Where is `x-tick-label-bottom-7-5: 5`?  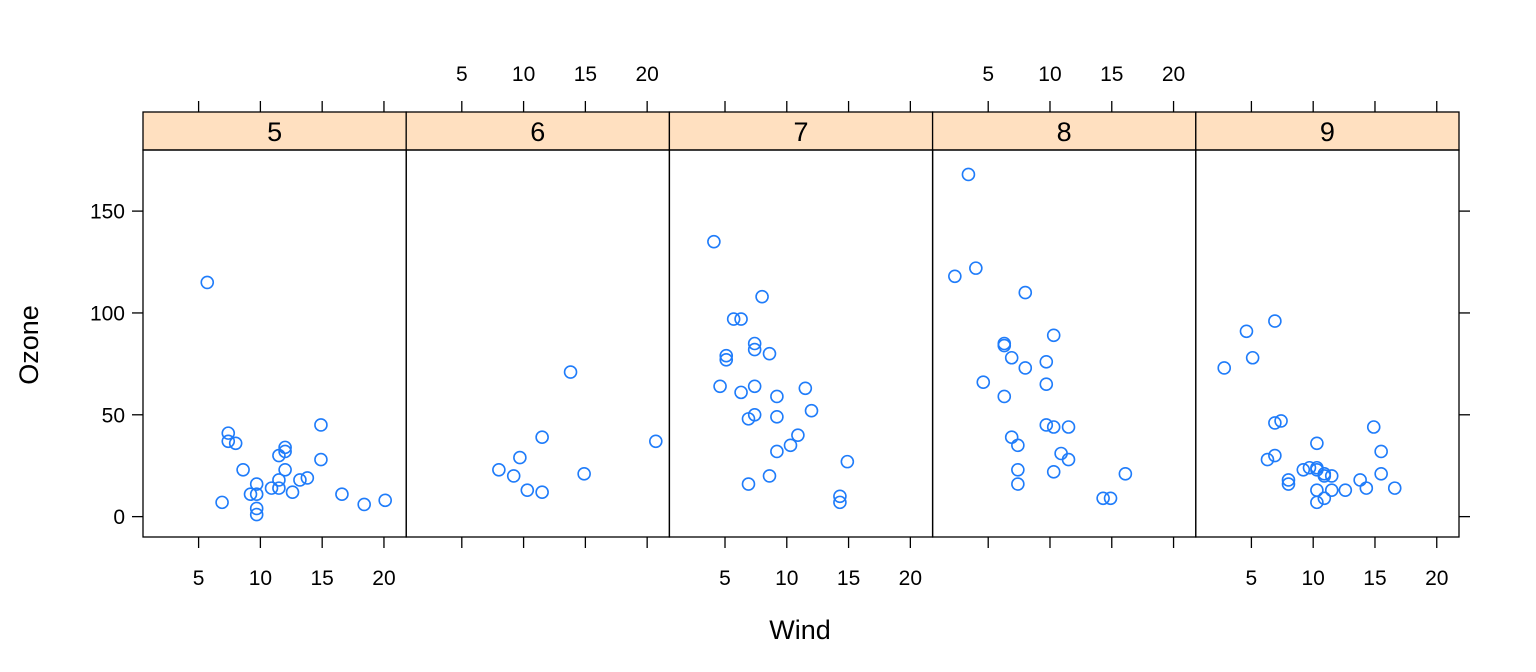
x-tick-label-bottom-7-5: 5 is located at coordinates (725, 578).